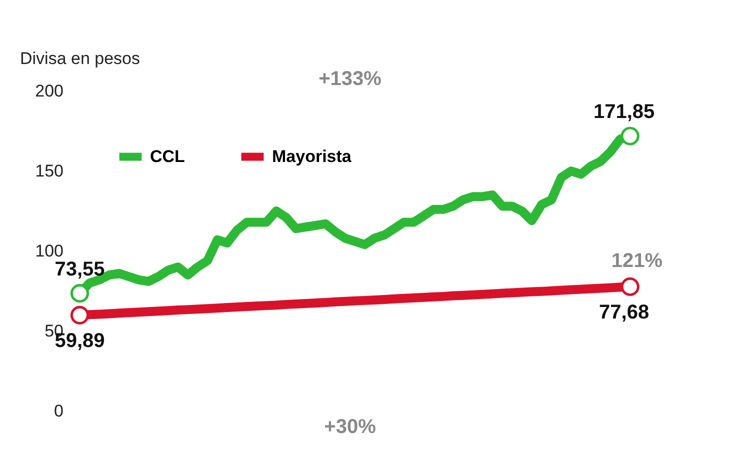 This screenshot has height=460, width=730. What do you see at coordinates (49, 251) in the screenshot?
I see `y-tick-label: 100` at bounding box center [49, 251].